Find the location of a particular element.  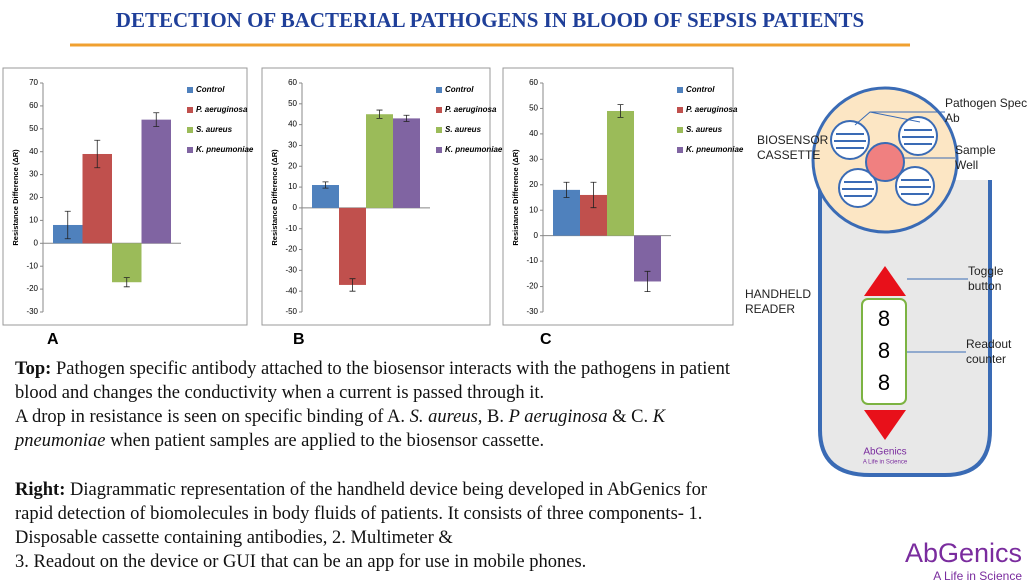

panel-label: C is located at coordinates (546, 339).